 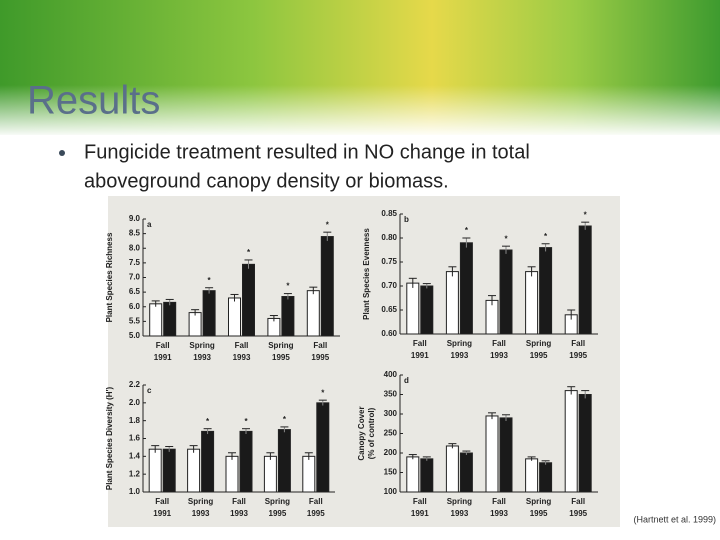 What do you see at coordinates (389, 333) in the screenshot?
I see `y-tick-label: 0.60` at bounding box center [389, 333].